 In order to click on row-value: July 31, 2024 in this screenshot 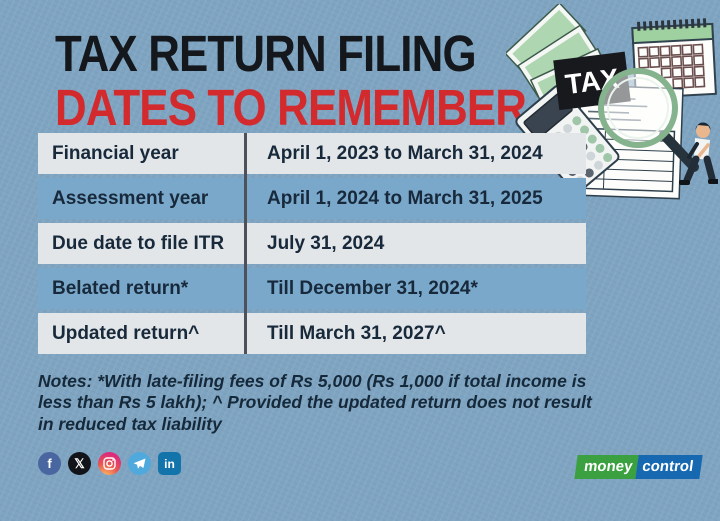, I will do `click(326, 243)`.